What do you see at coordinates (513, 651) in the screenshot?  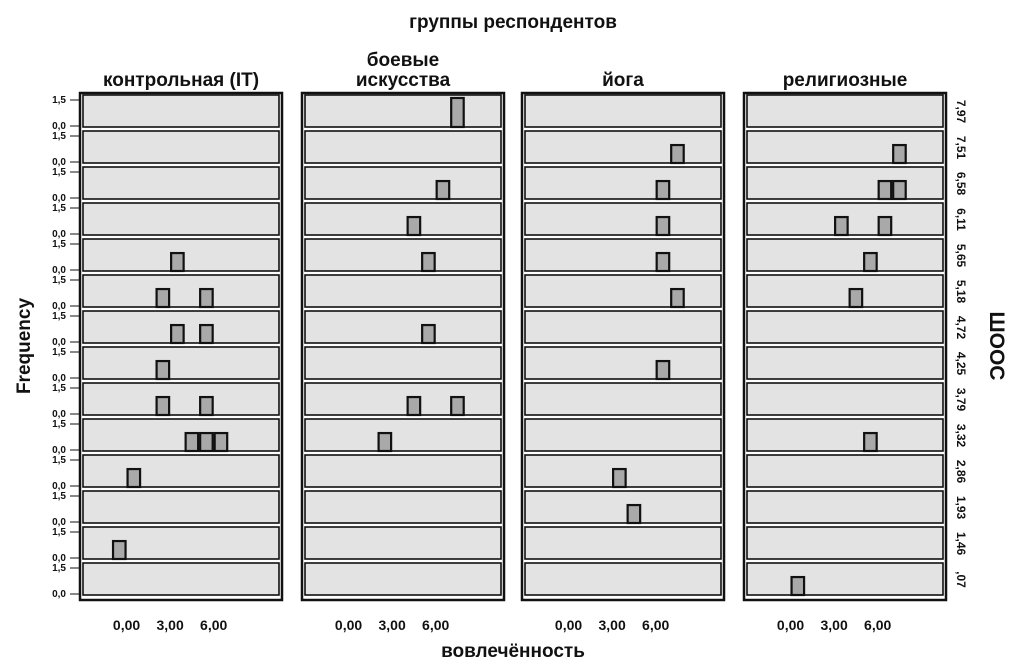 I see `x-axis-label: вовлечённость` at bounding box center [513, 651].